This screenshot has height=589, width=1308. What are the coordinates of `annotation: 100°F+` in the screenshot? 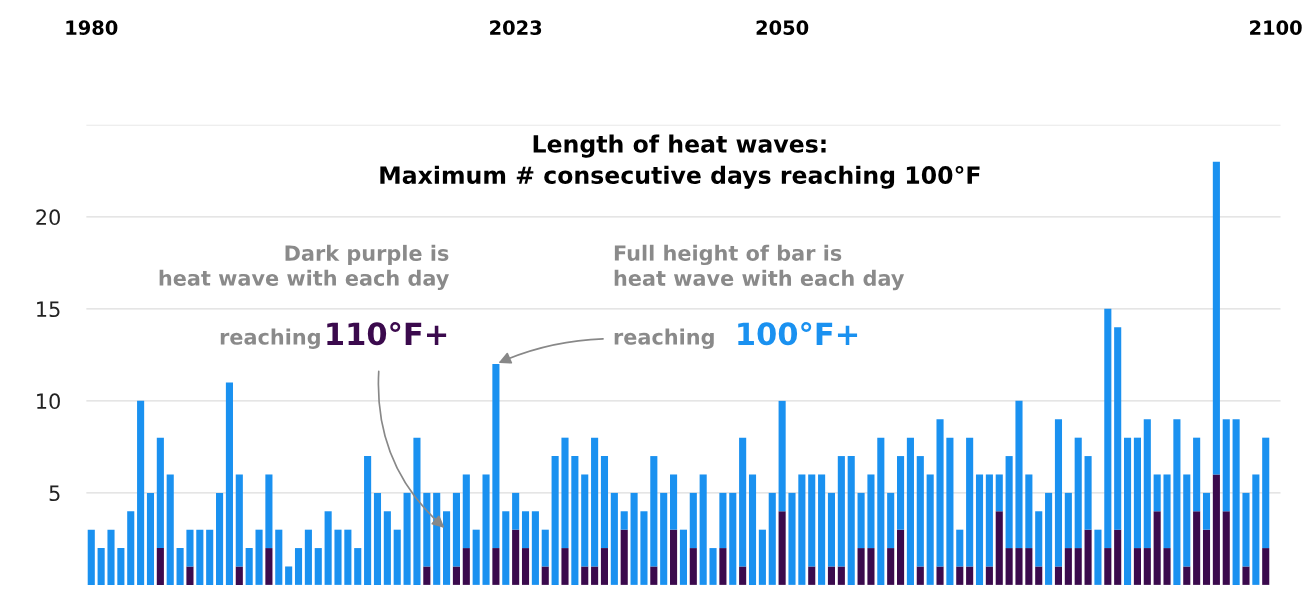 It's located at (798, 334).